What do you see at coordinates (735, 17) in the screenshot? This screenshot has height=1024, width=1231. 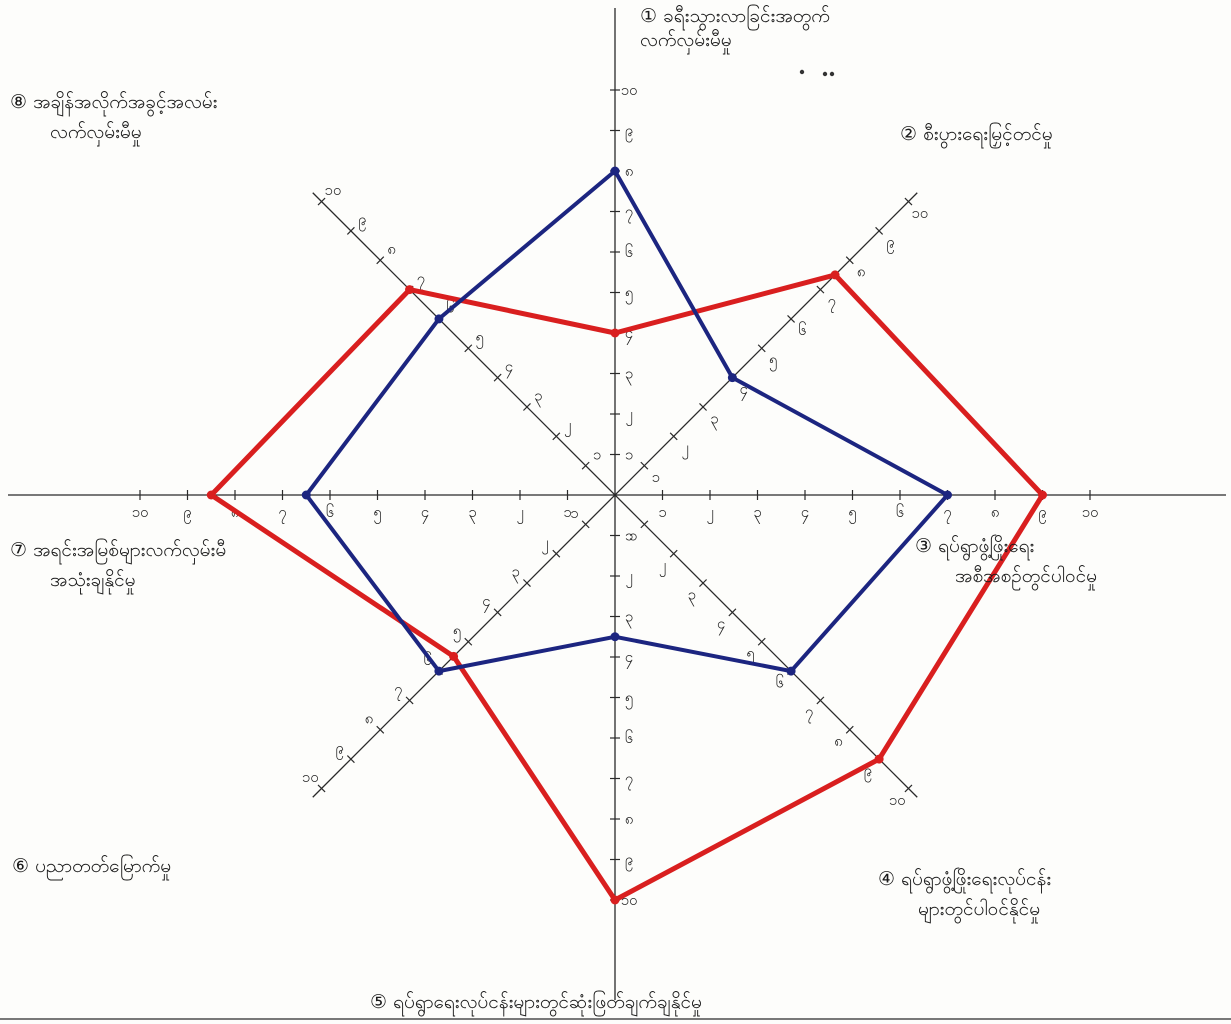 I see `axis-label-line: ① ခရီးသွားလာခြင်းအတွက်` at bounding box center [735, 17].